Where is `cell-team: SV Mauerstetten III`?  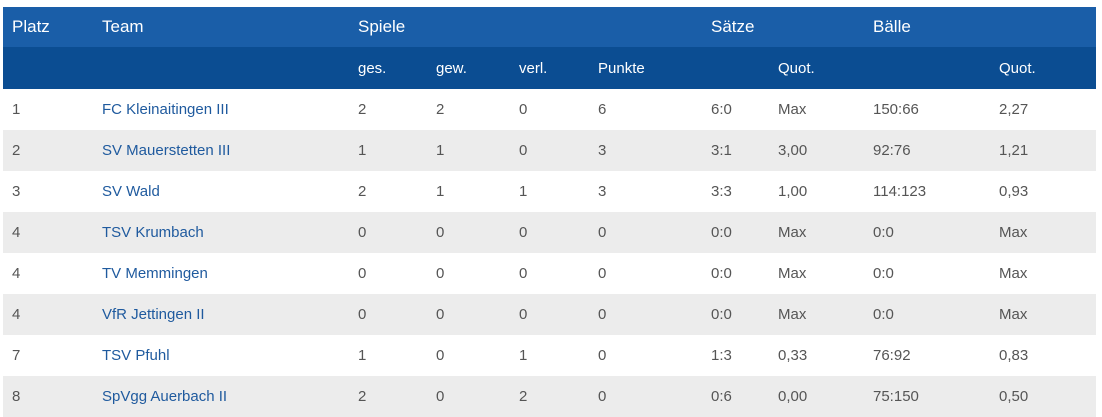 cell-team: SV Mauerstetten III is located at coordinates (230, 150).